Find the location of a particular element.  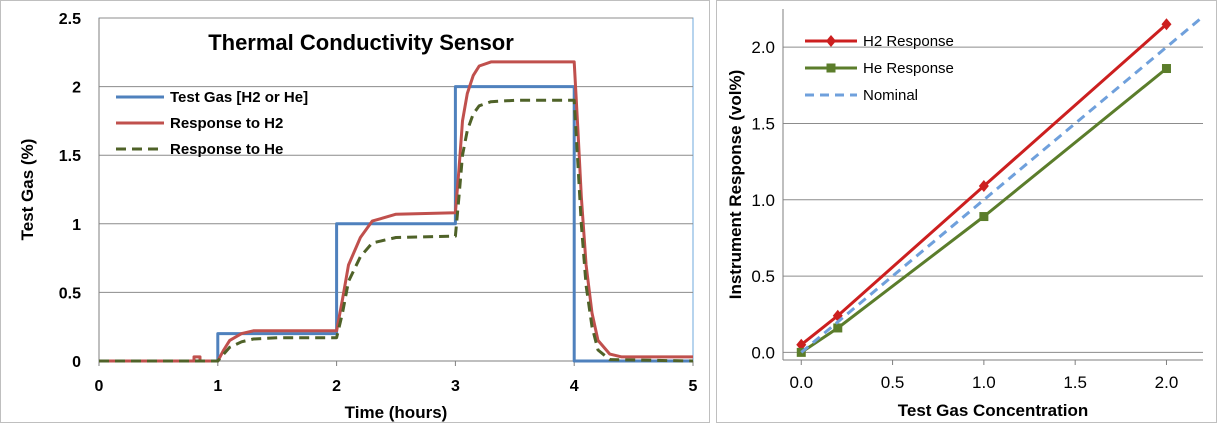

y-axis-label: Test Gas (%) is located at coordinates (27, 190).